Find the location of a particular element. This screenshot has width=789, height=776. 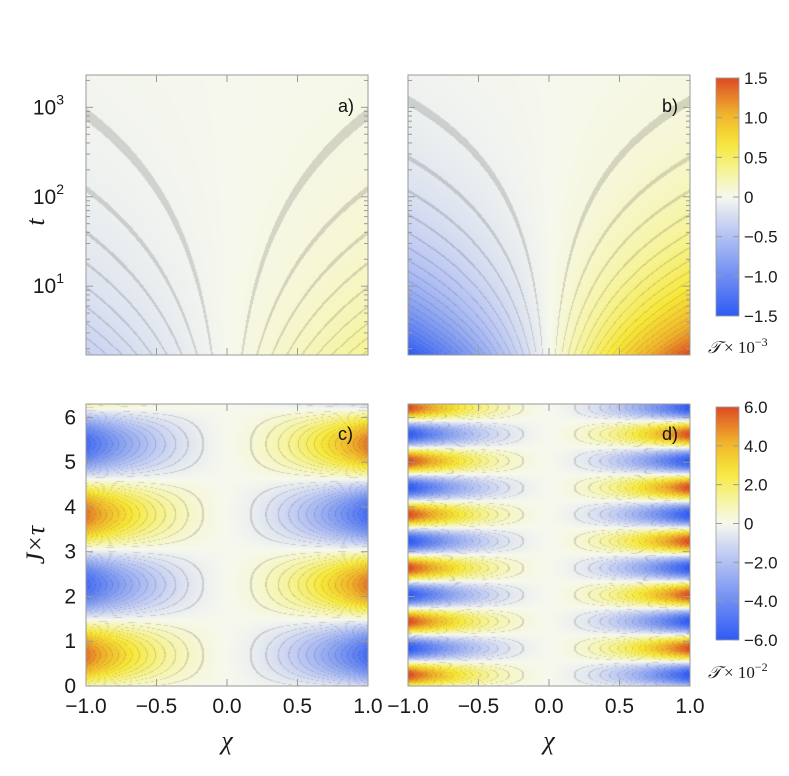

y-tick-exp: 2 is located at coordinates (60, 189).